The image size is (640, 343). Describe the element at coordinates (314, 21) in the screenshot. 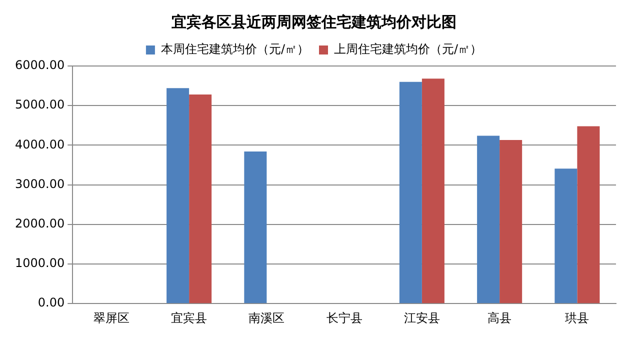

I see `chart-title: 宜宾各区县近两周网签住宅建筑均价对比图` at that location.